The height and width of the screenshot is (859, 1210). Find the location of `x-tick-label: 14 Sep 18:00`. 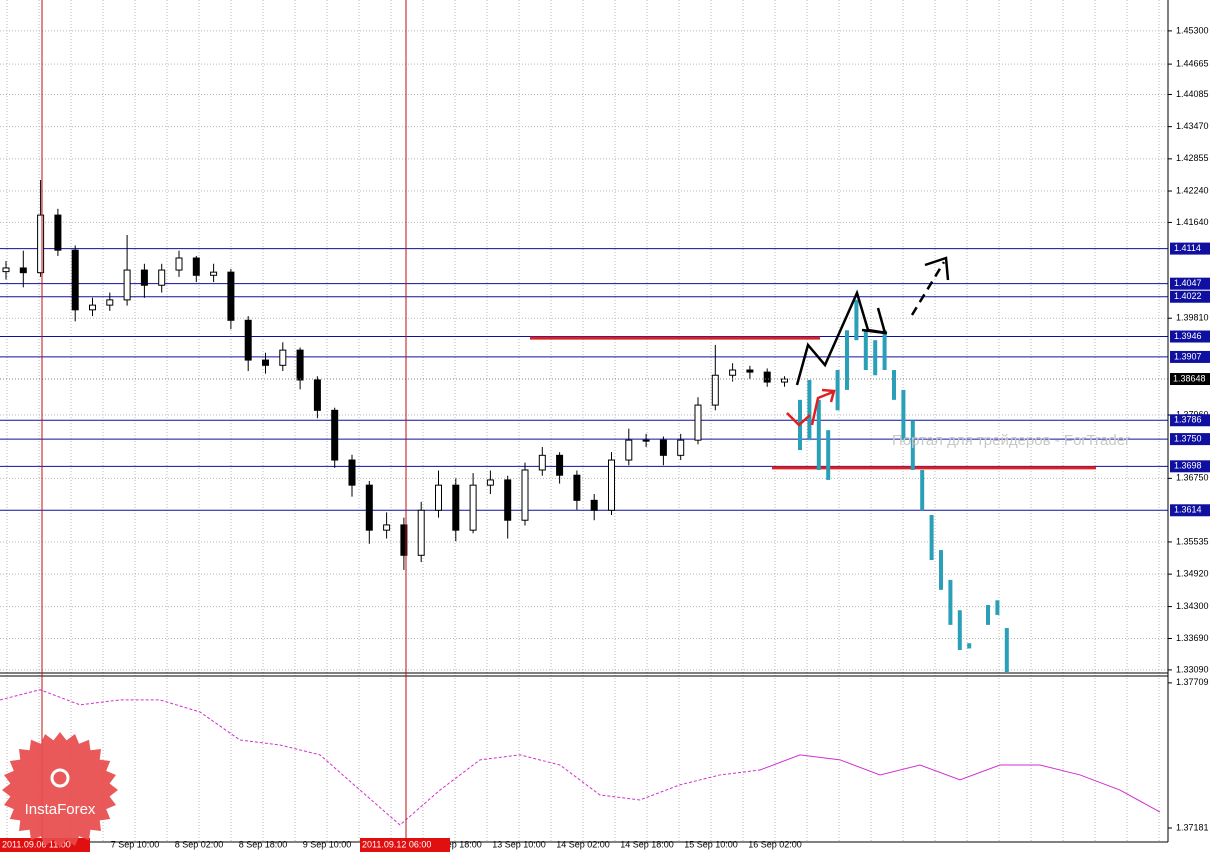

x-tick-label: 14 Sep 18:00 is located at coordinates (647, 844).